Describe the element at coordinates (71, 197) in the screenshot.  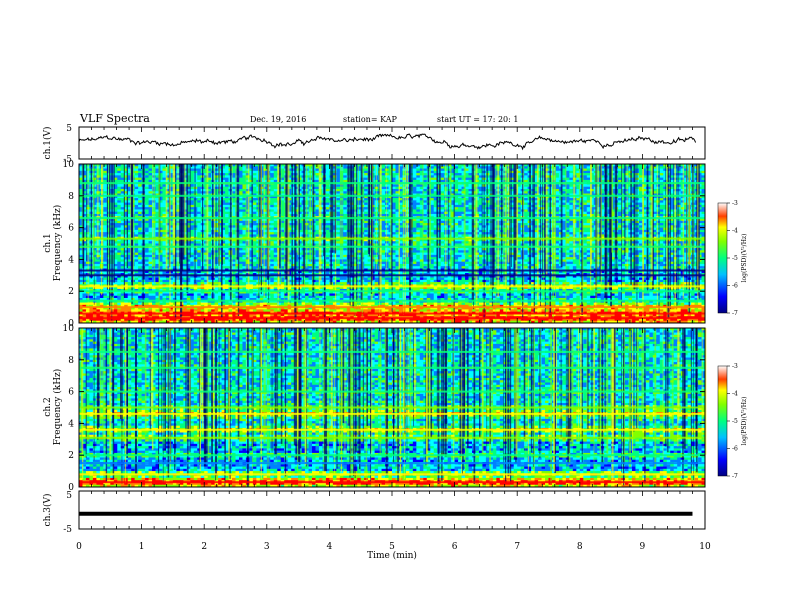
I see `spec1-ytick-8: 8` at that location.